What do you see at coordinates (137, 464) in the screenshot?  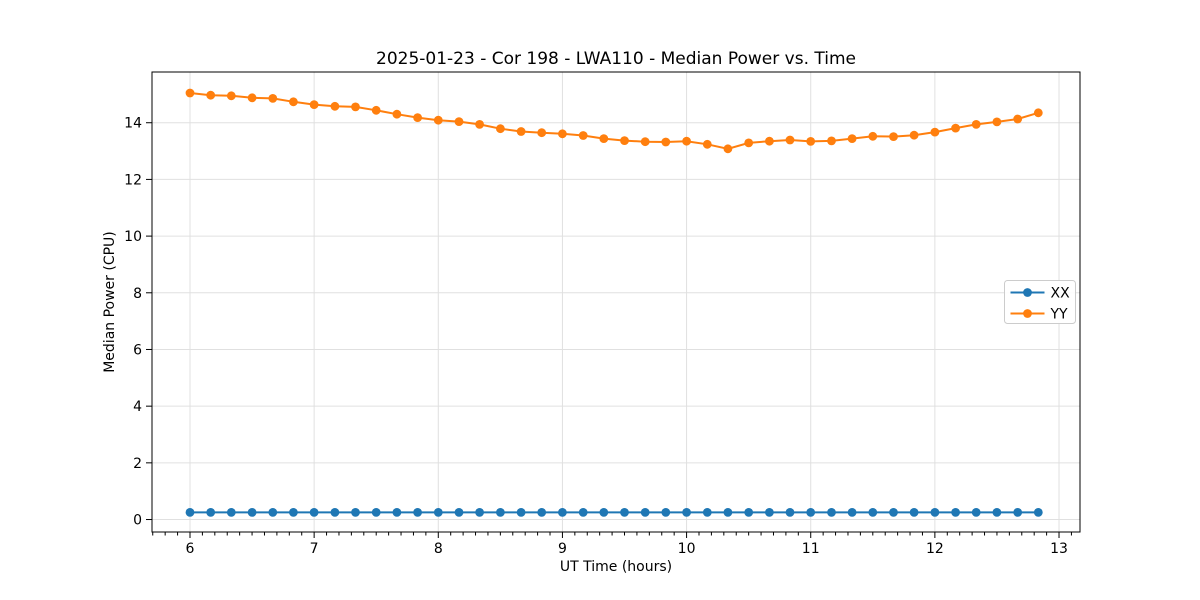 I see `y-tick-label: 2` at bounding box center [137, 464].